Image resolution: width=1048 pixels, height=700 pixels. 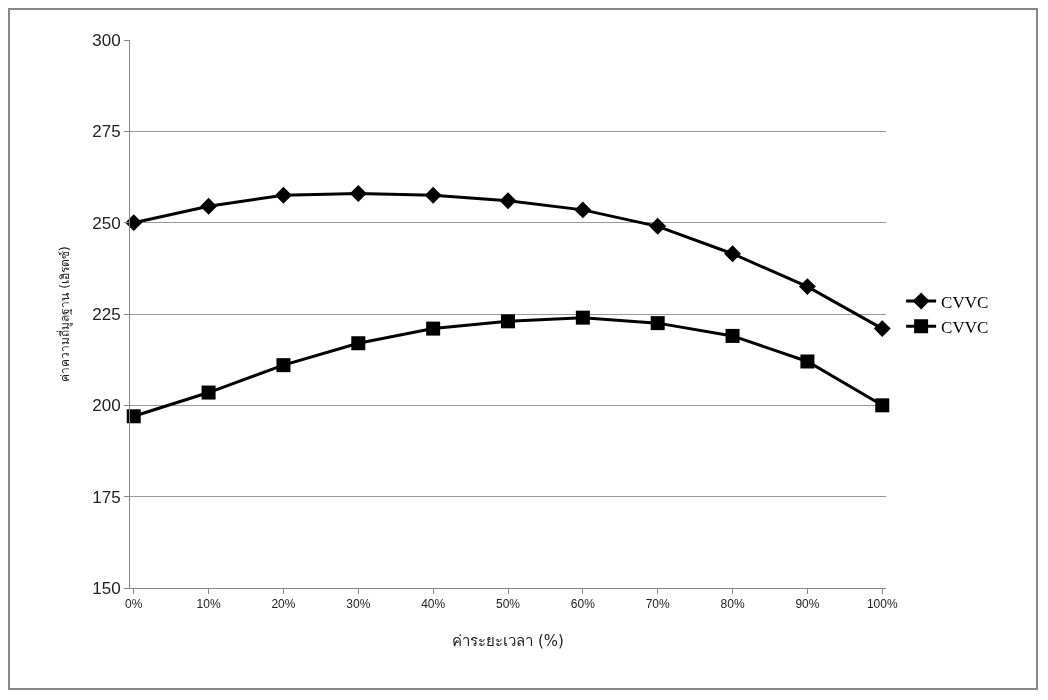 I want to click on x-tick-label: 70%, so click(x=658, y=604).